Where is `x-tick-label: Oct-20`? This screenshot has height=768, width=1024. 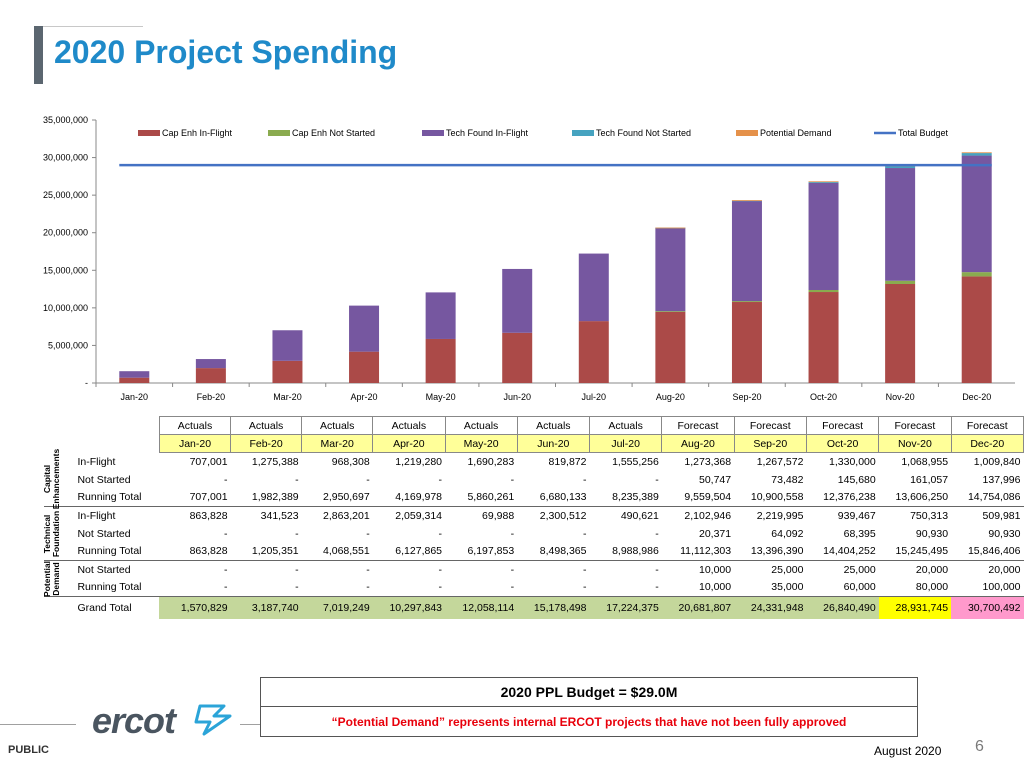 x-tick-label: Oct-20 is located at coordinates (823, 397).